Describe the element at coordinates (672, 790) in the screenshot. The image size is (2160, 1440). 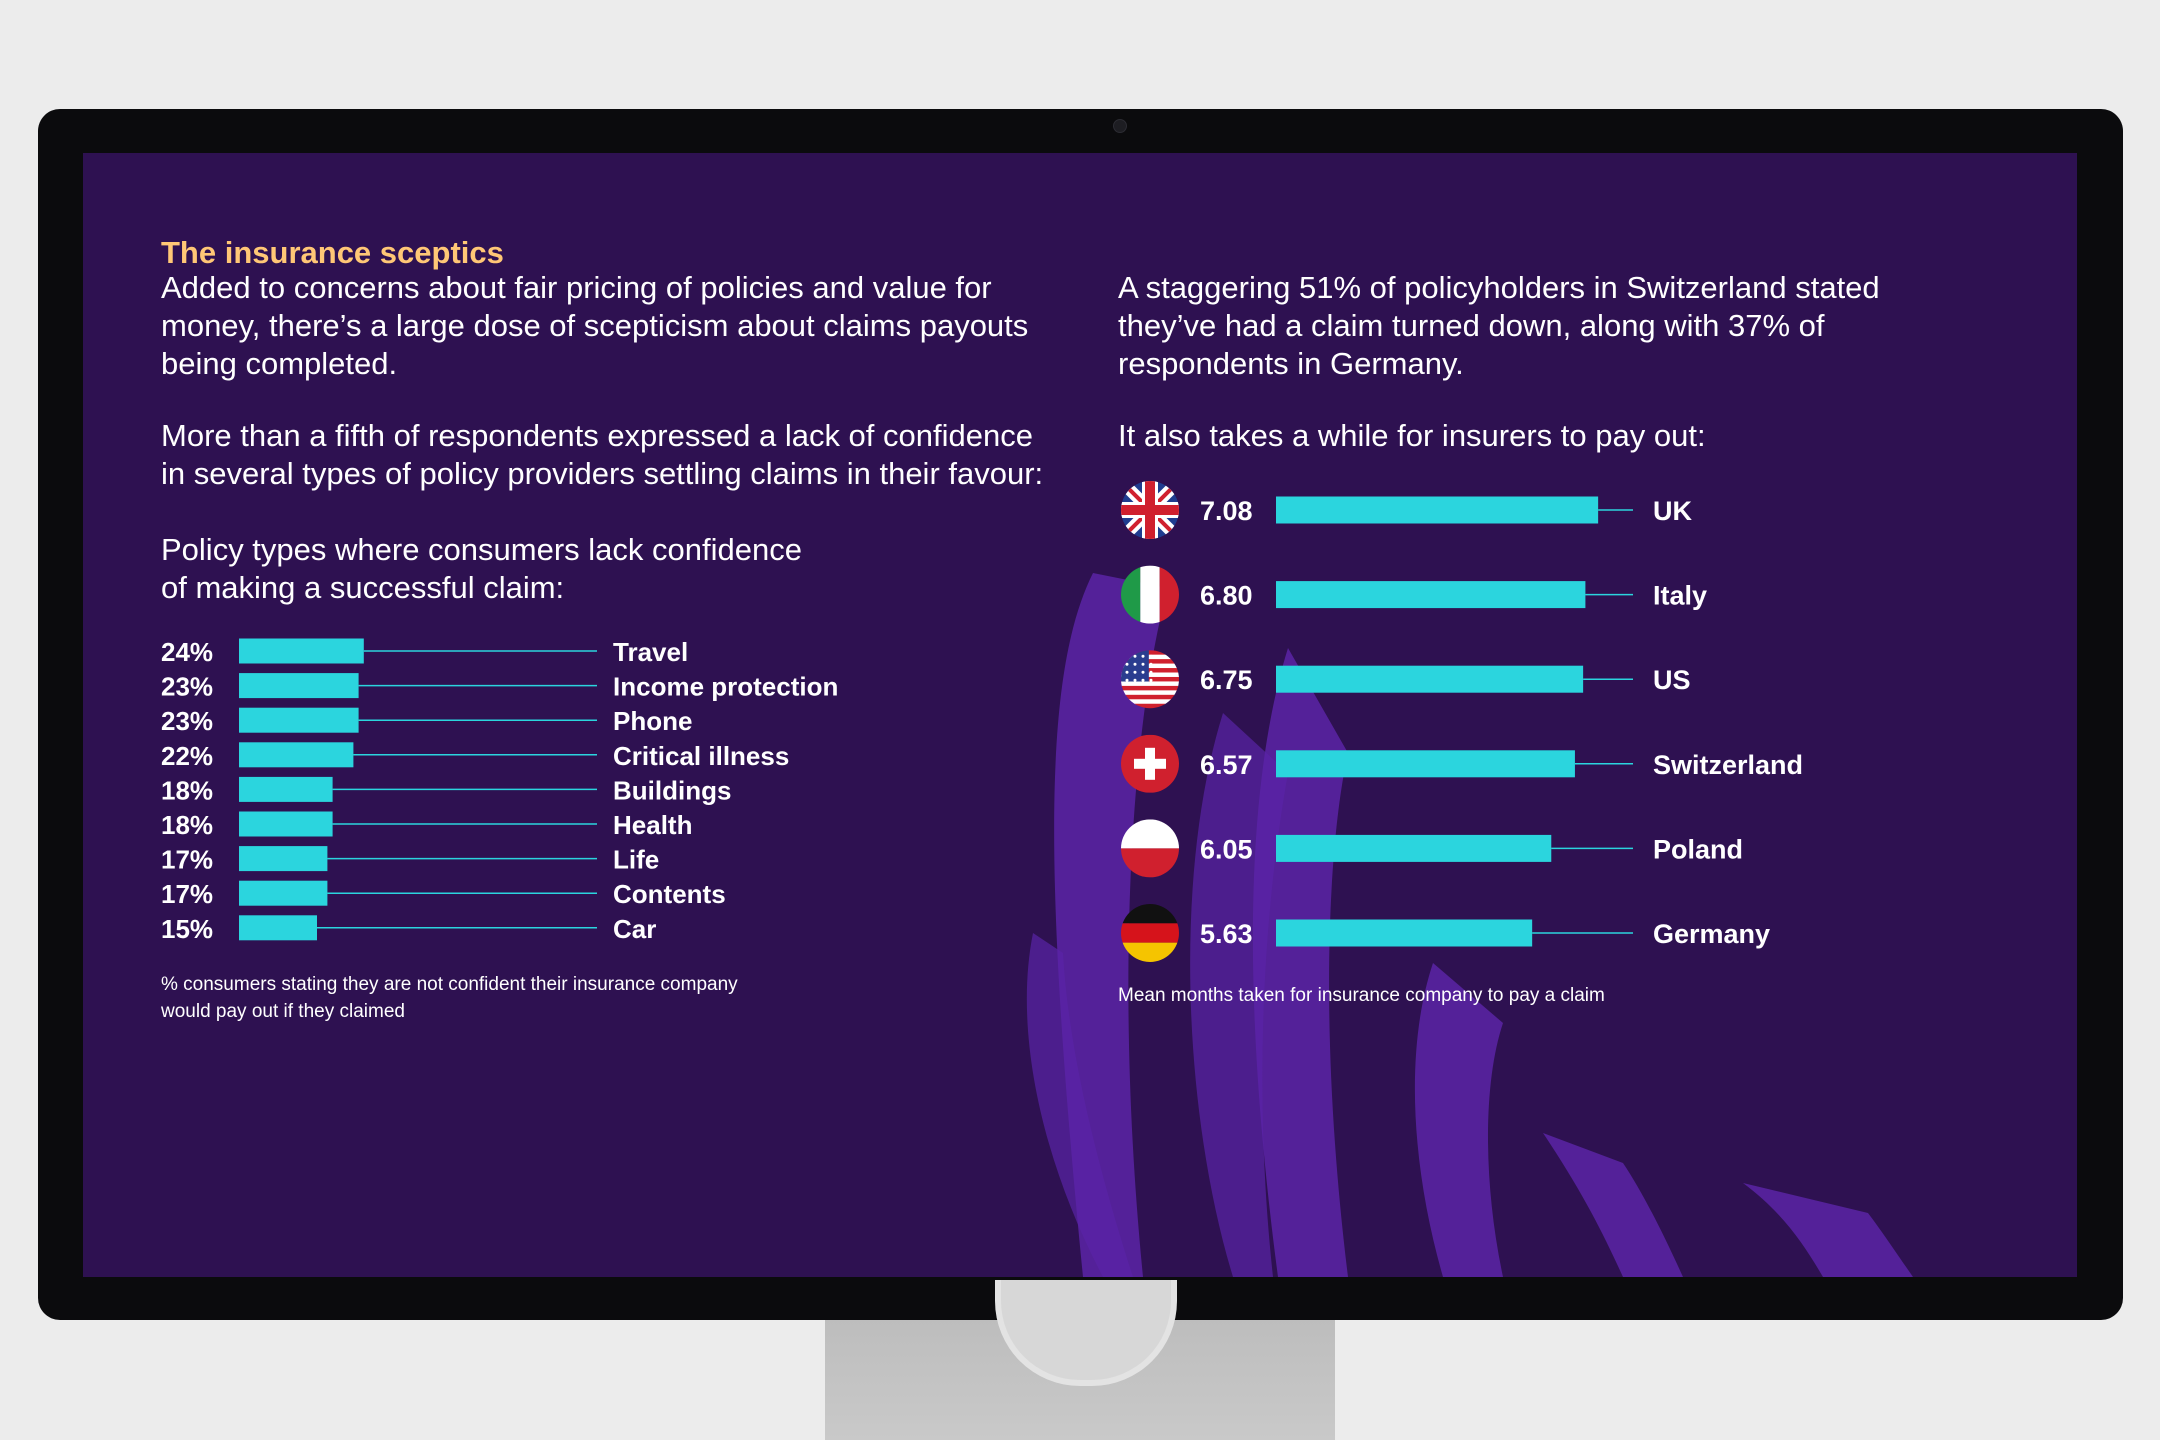
I see `category-label: Buildings` at that location.